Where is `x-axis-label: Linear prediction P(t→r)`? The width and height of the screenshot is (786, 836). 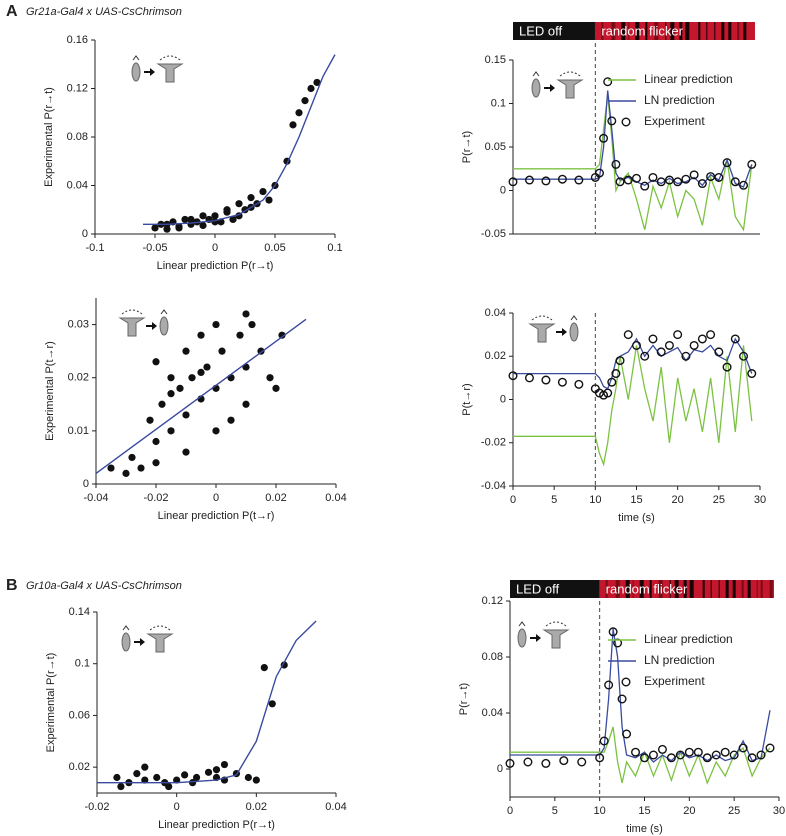
x-axis-label: Linear prediction P(t→r) is located at coordinates (216, 516).